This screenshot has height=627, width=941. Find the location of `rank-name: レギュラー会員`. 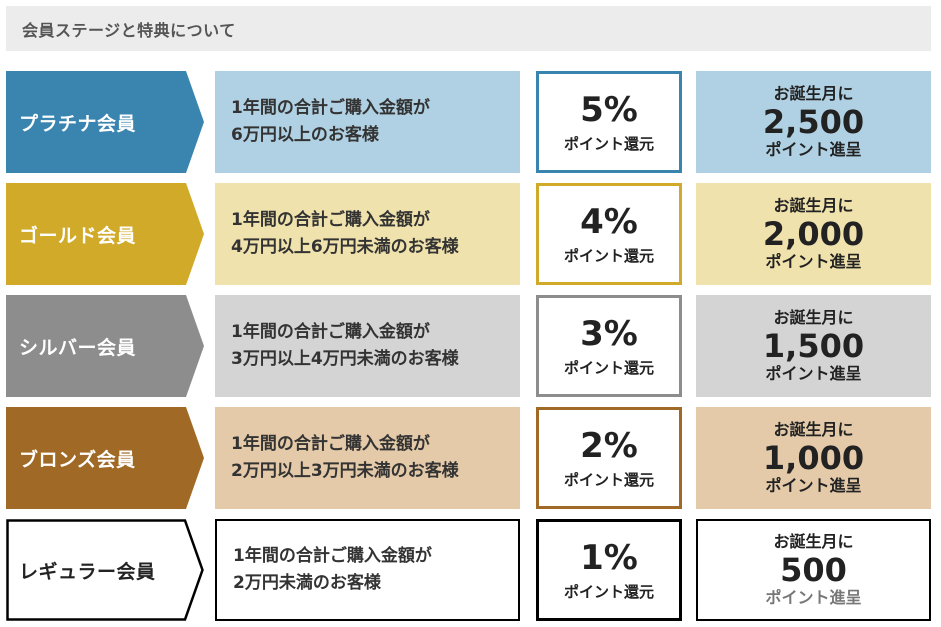

rank-name: レギュラー会員 is located at coordinates (87, 571).